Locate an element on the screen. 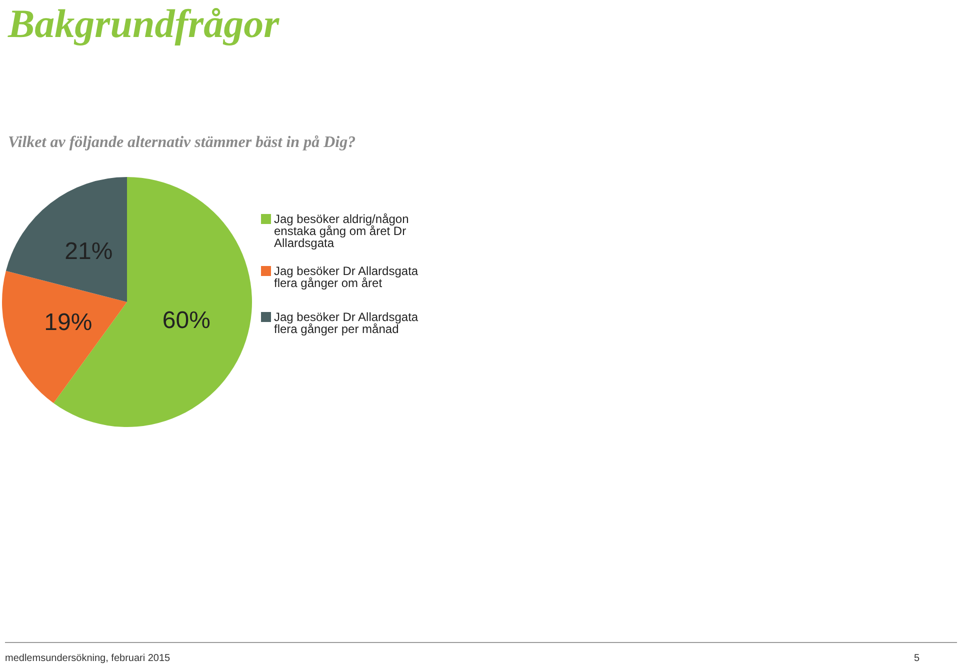 Image resolution: width=960 pixels, height=665 pixels. data-label: 60% is located at coordinates (186, 320).